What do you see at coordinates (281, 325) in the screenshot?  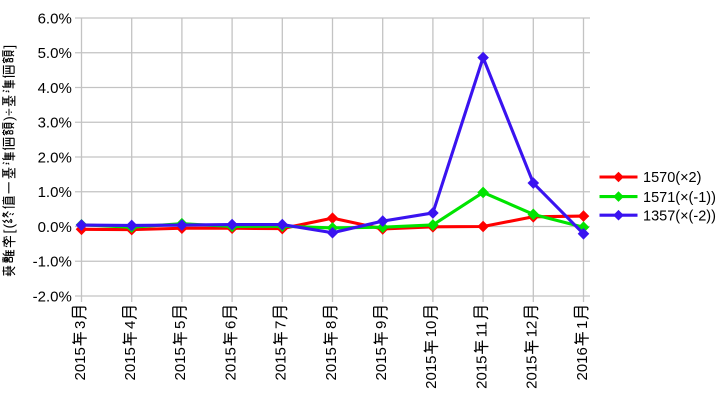 I see `svg-text: 7` at bounding box center [281, 325].